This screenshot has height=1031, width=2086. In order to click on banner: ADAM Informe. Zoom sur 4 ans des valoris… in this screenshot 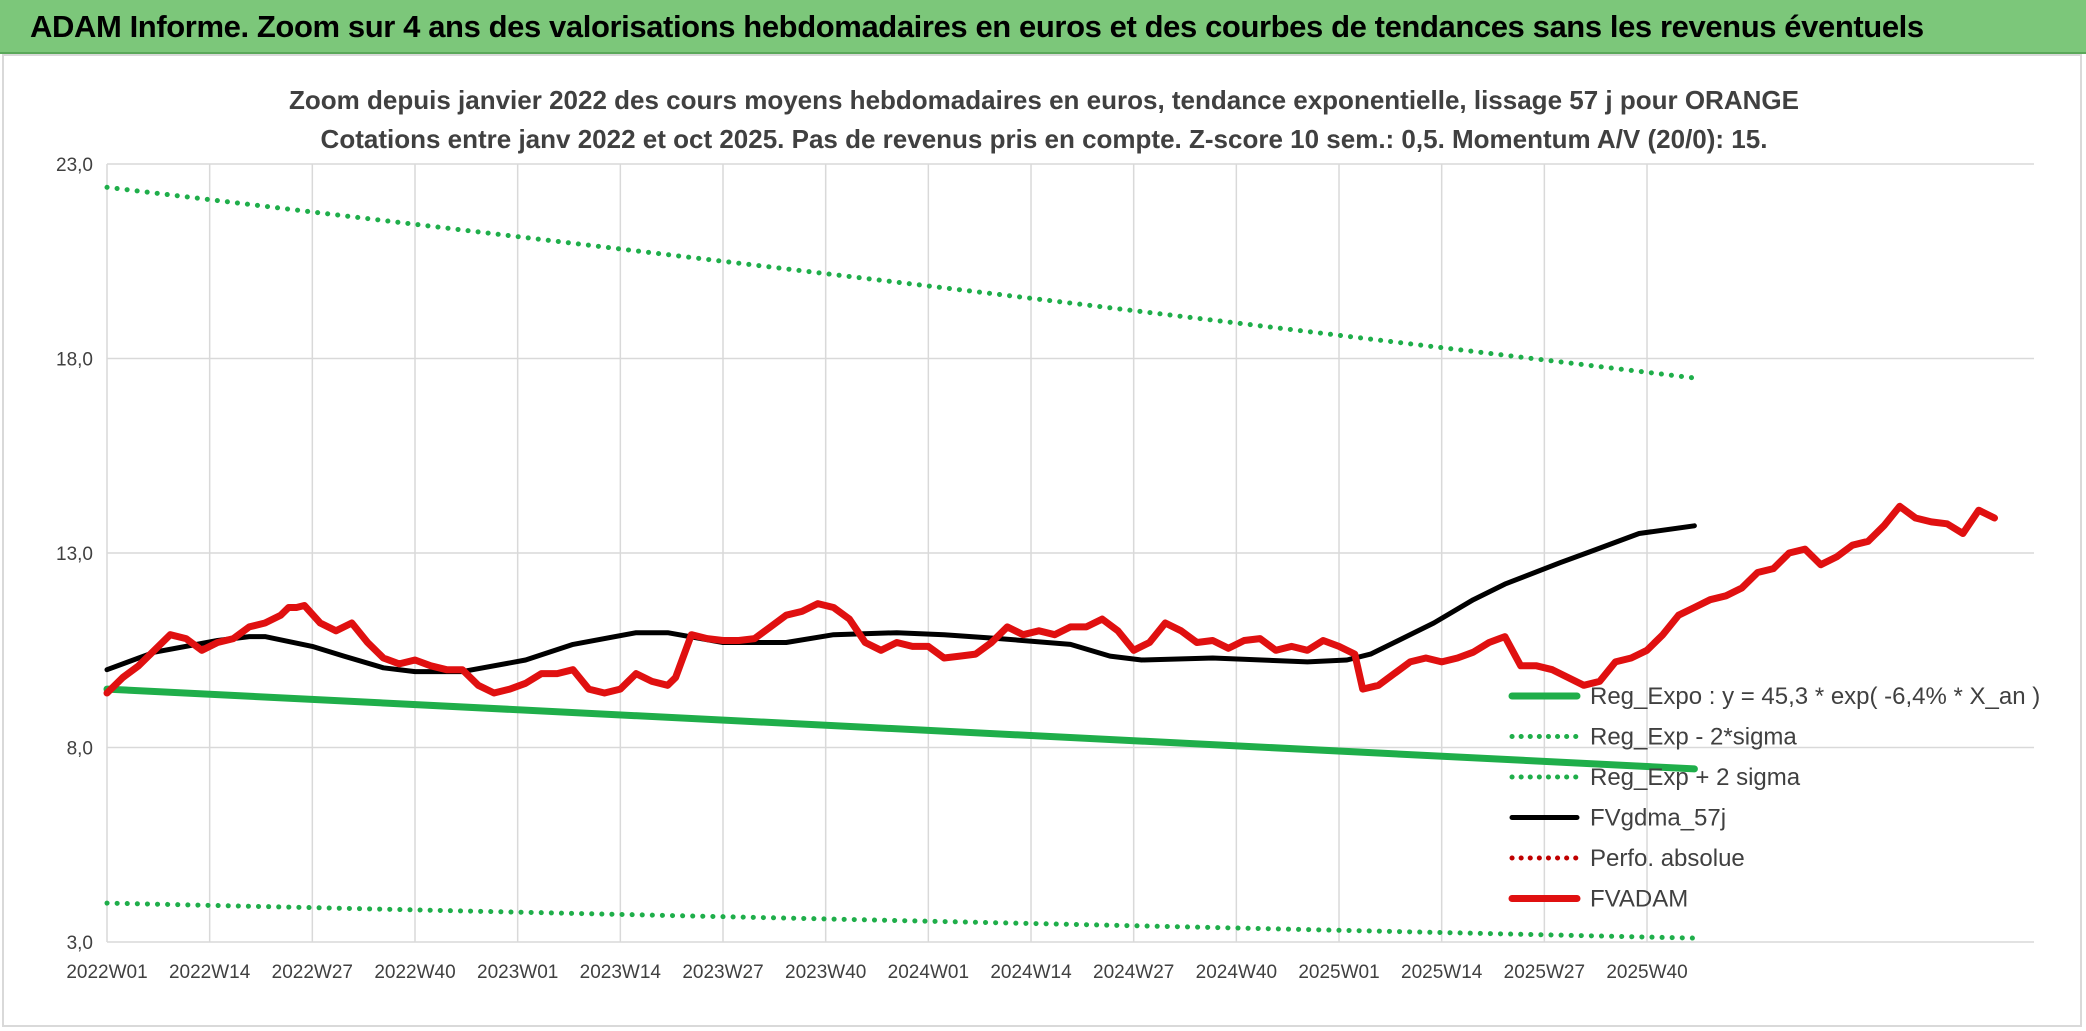, I will do `click(1043, 27)`.